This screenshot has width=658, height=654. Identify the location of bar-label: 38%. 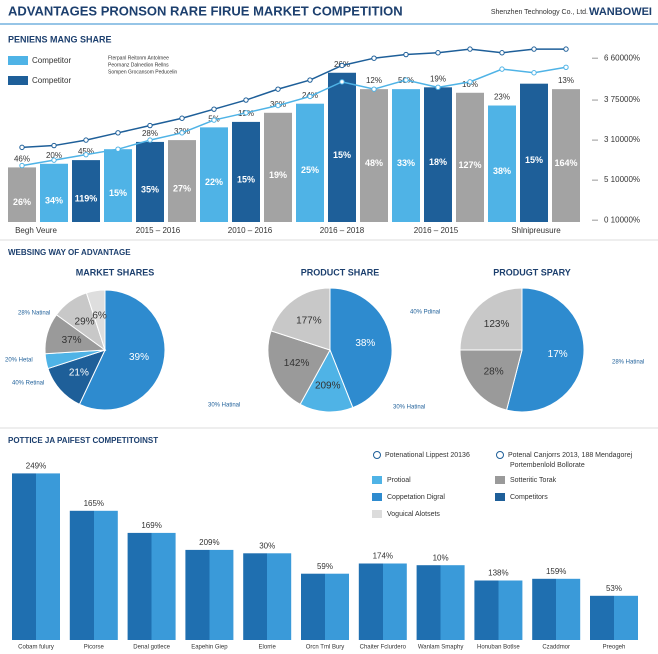
(502, 171).